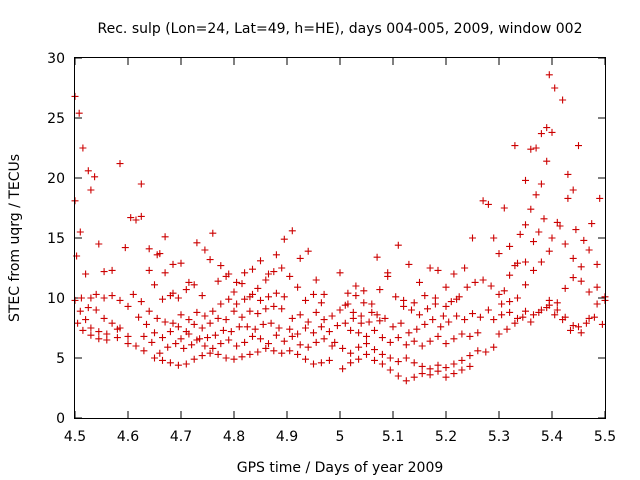  I want to click on y-tick-label: 20, so click(56, 179).